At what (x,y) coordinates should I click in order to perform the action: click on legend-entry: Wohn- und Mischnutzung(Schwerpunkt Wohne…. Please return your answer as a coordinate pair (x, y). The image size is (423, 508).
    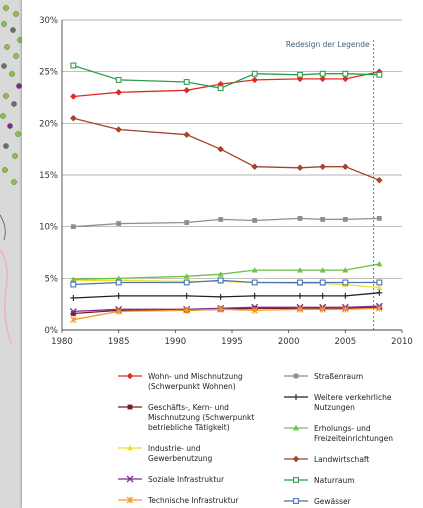
    Looking at the image, I should click on (180, 381).